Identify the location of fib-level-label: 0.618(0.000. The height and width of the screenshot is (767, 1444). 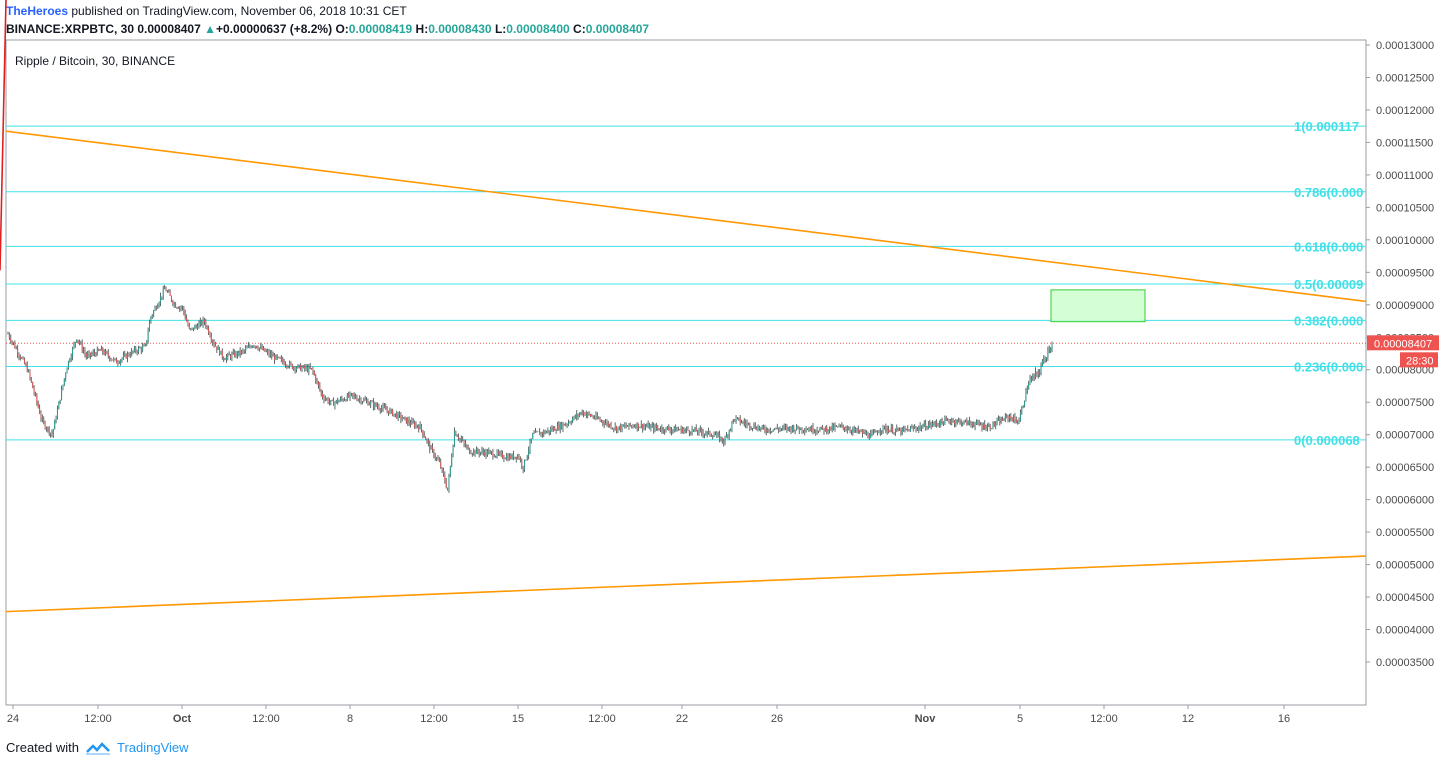
(1328, 246).